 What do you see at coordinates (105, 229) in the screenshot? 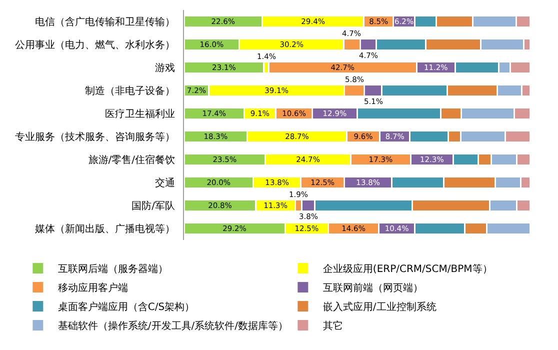
I see `y-tick-label: 媒体（新闻出版、广播电视等）` at bounding box center [105, 229].